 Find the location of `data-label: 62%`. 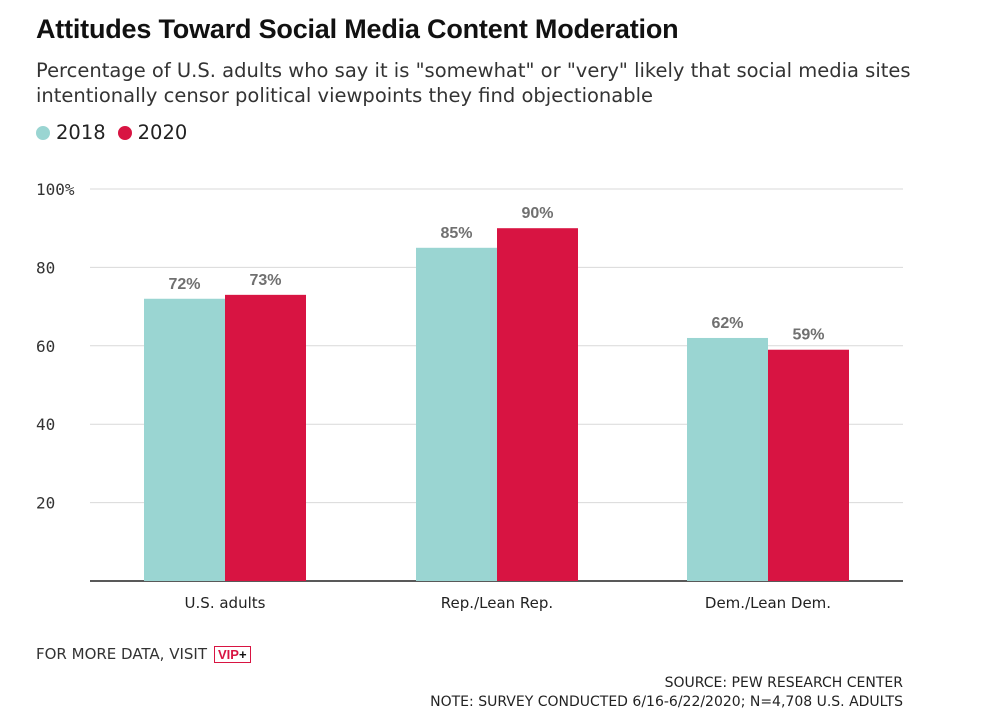

data-label: 62% is located at coordinates (727, 323).